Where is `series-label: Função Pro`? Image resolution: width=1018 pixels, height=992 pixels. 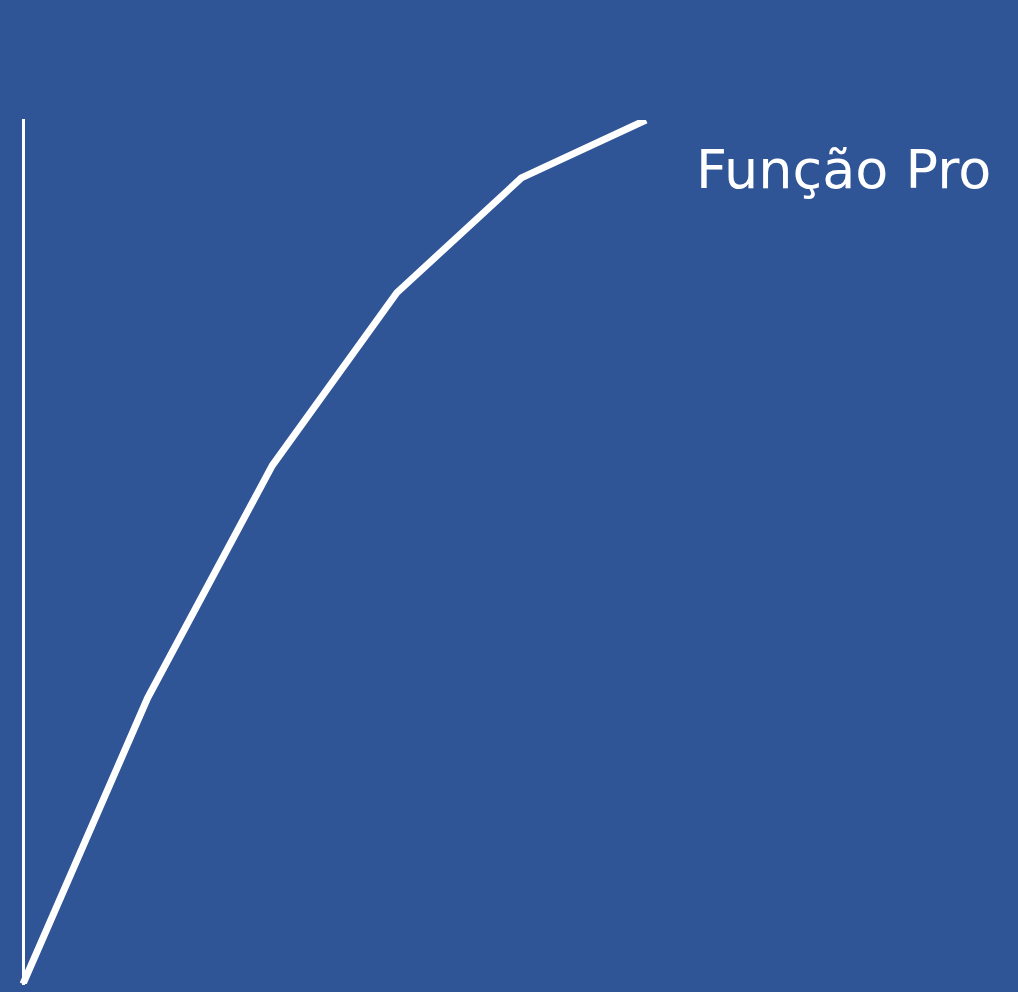 series-label: Função Pro is located at coordinates (844, 169).